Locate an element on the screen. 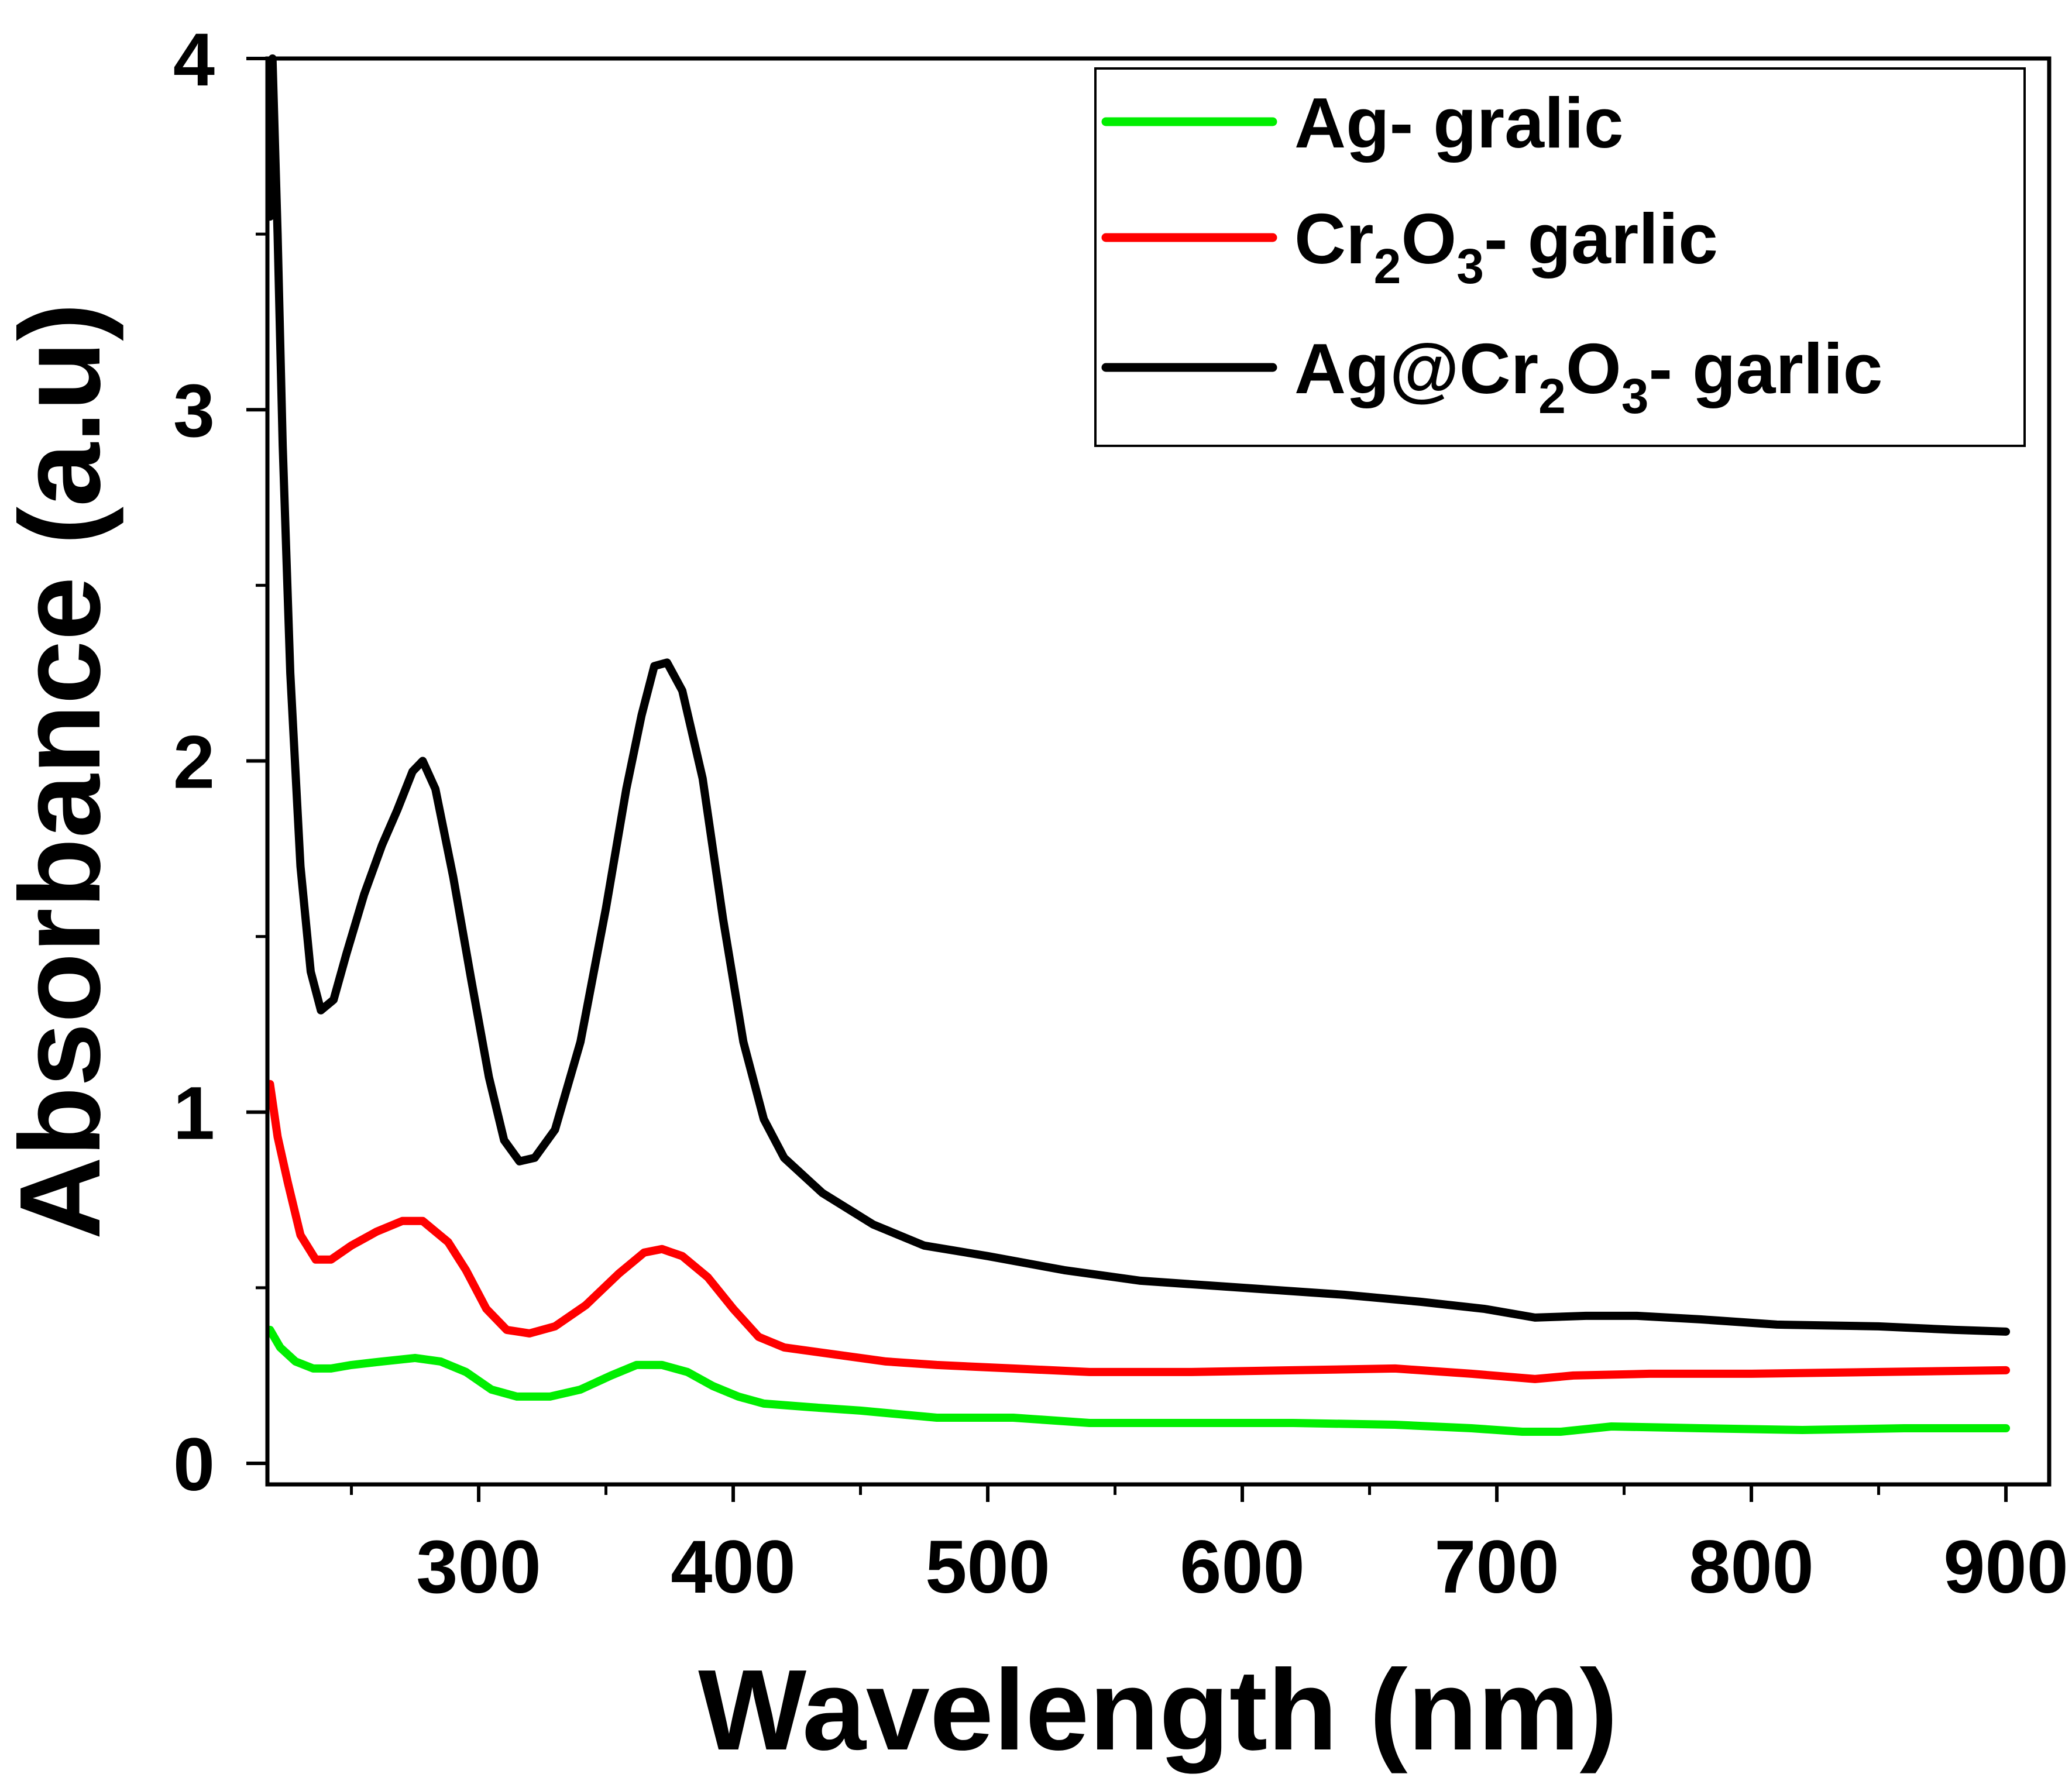 The height and width of the screenshot is (1791, 2072). y-tick-label: 1 is located at coordinates (194, 1114).